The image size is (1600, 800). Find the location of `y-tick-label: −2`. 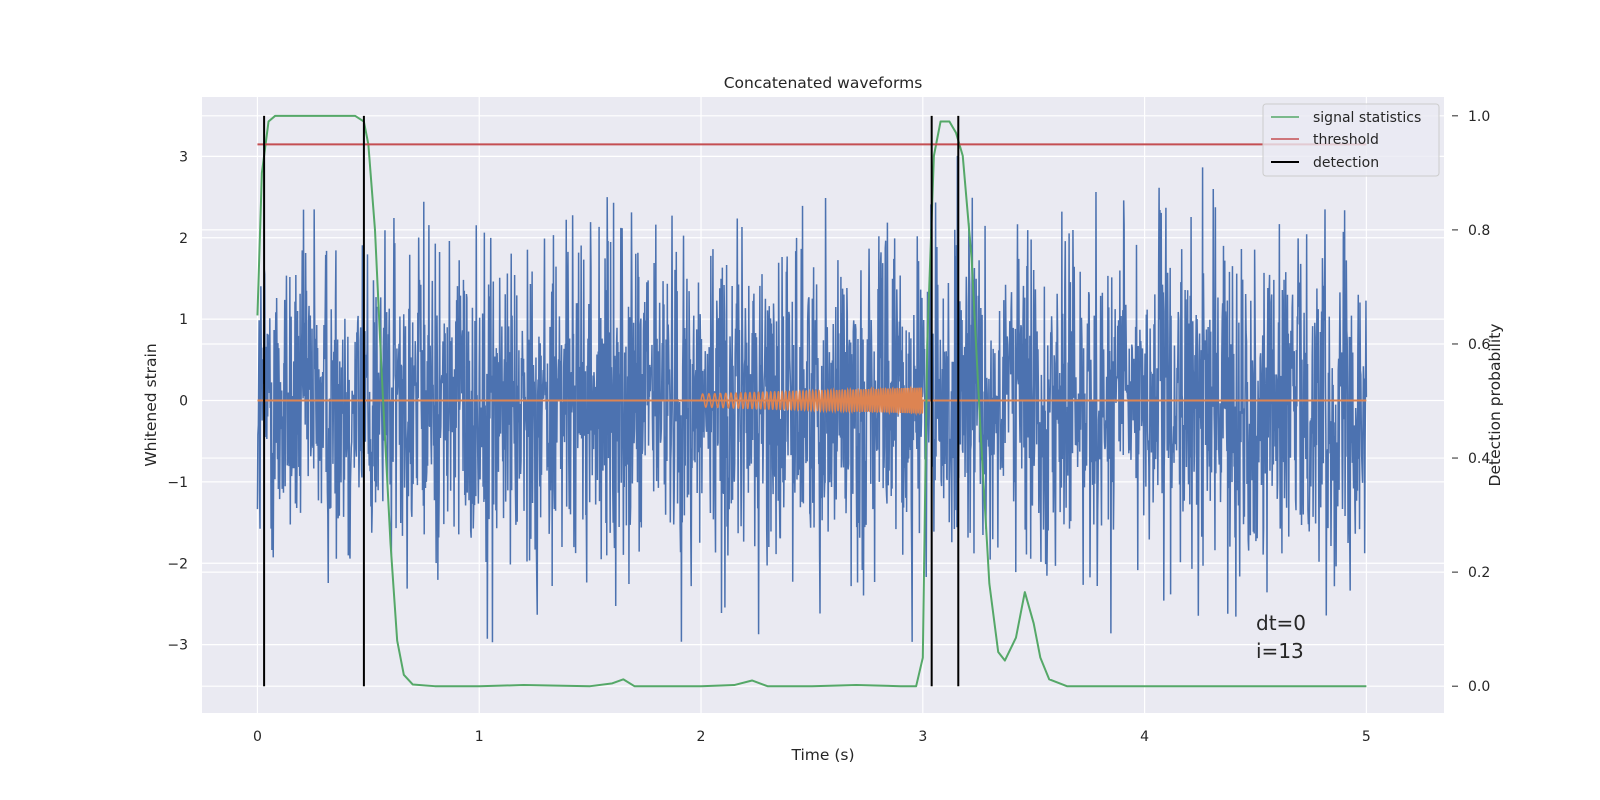

y-tick-label: −2 is located at coordinates (177, 564).